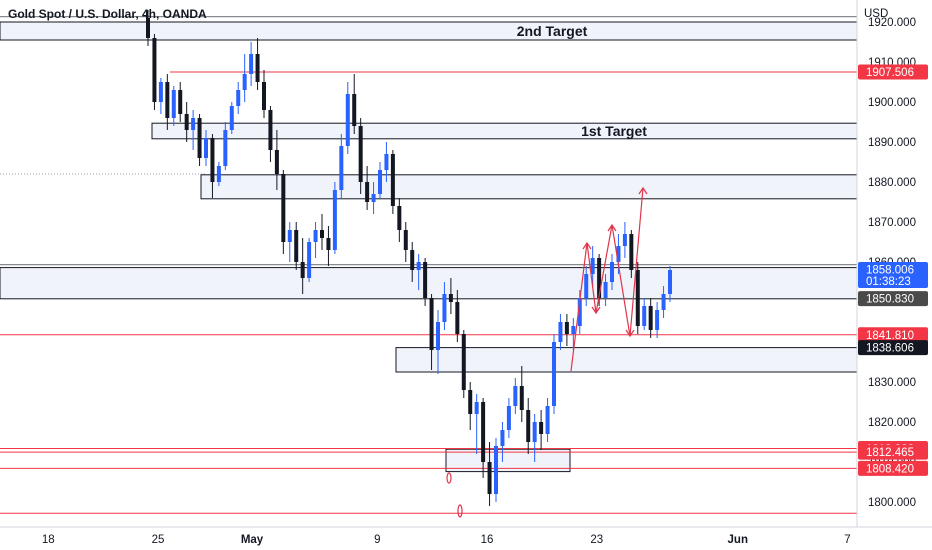  What do you see at coordinates (612, 227) in the screenshot?
I see `arrowhead` at bounding box center [612, 227].